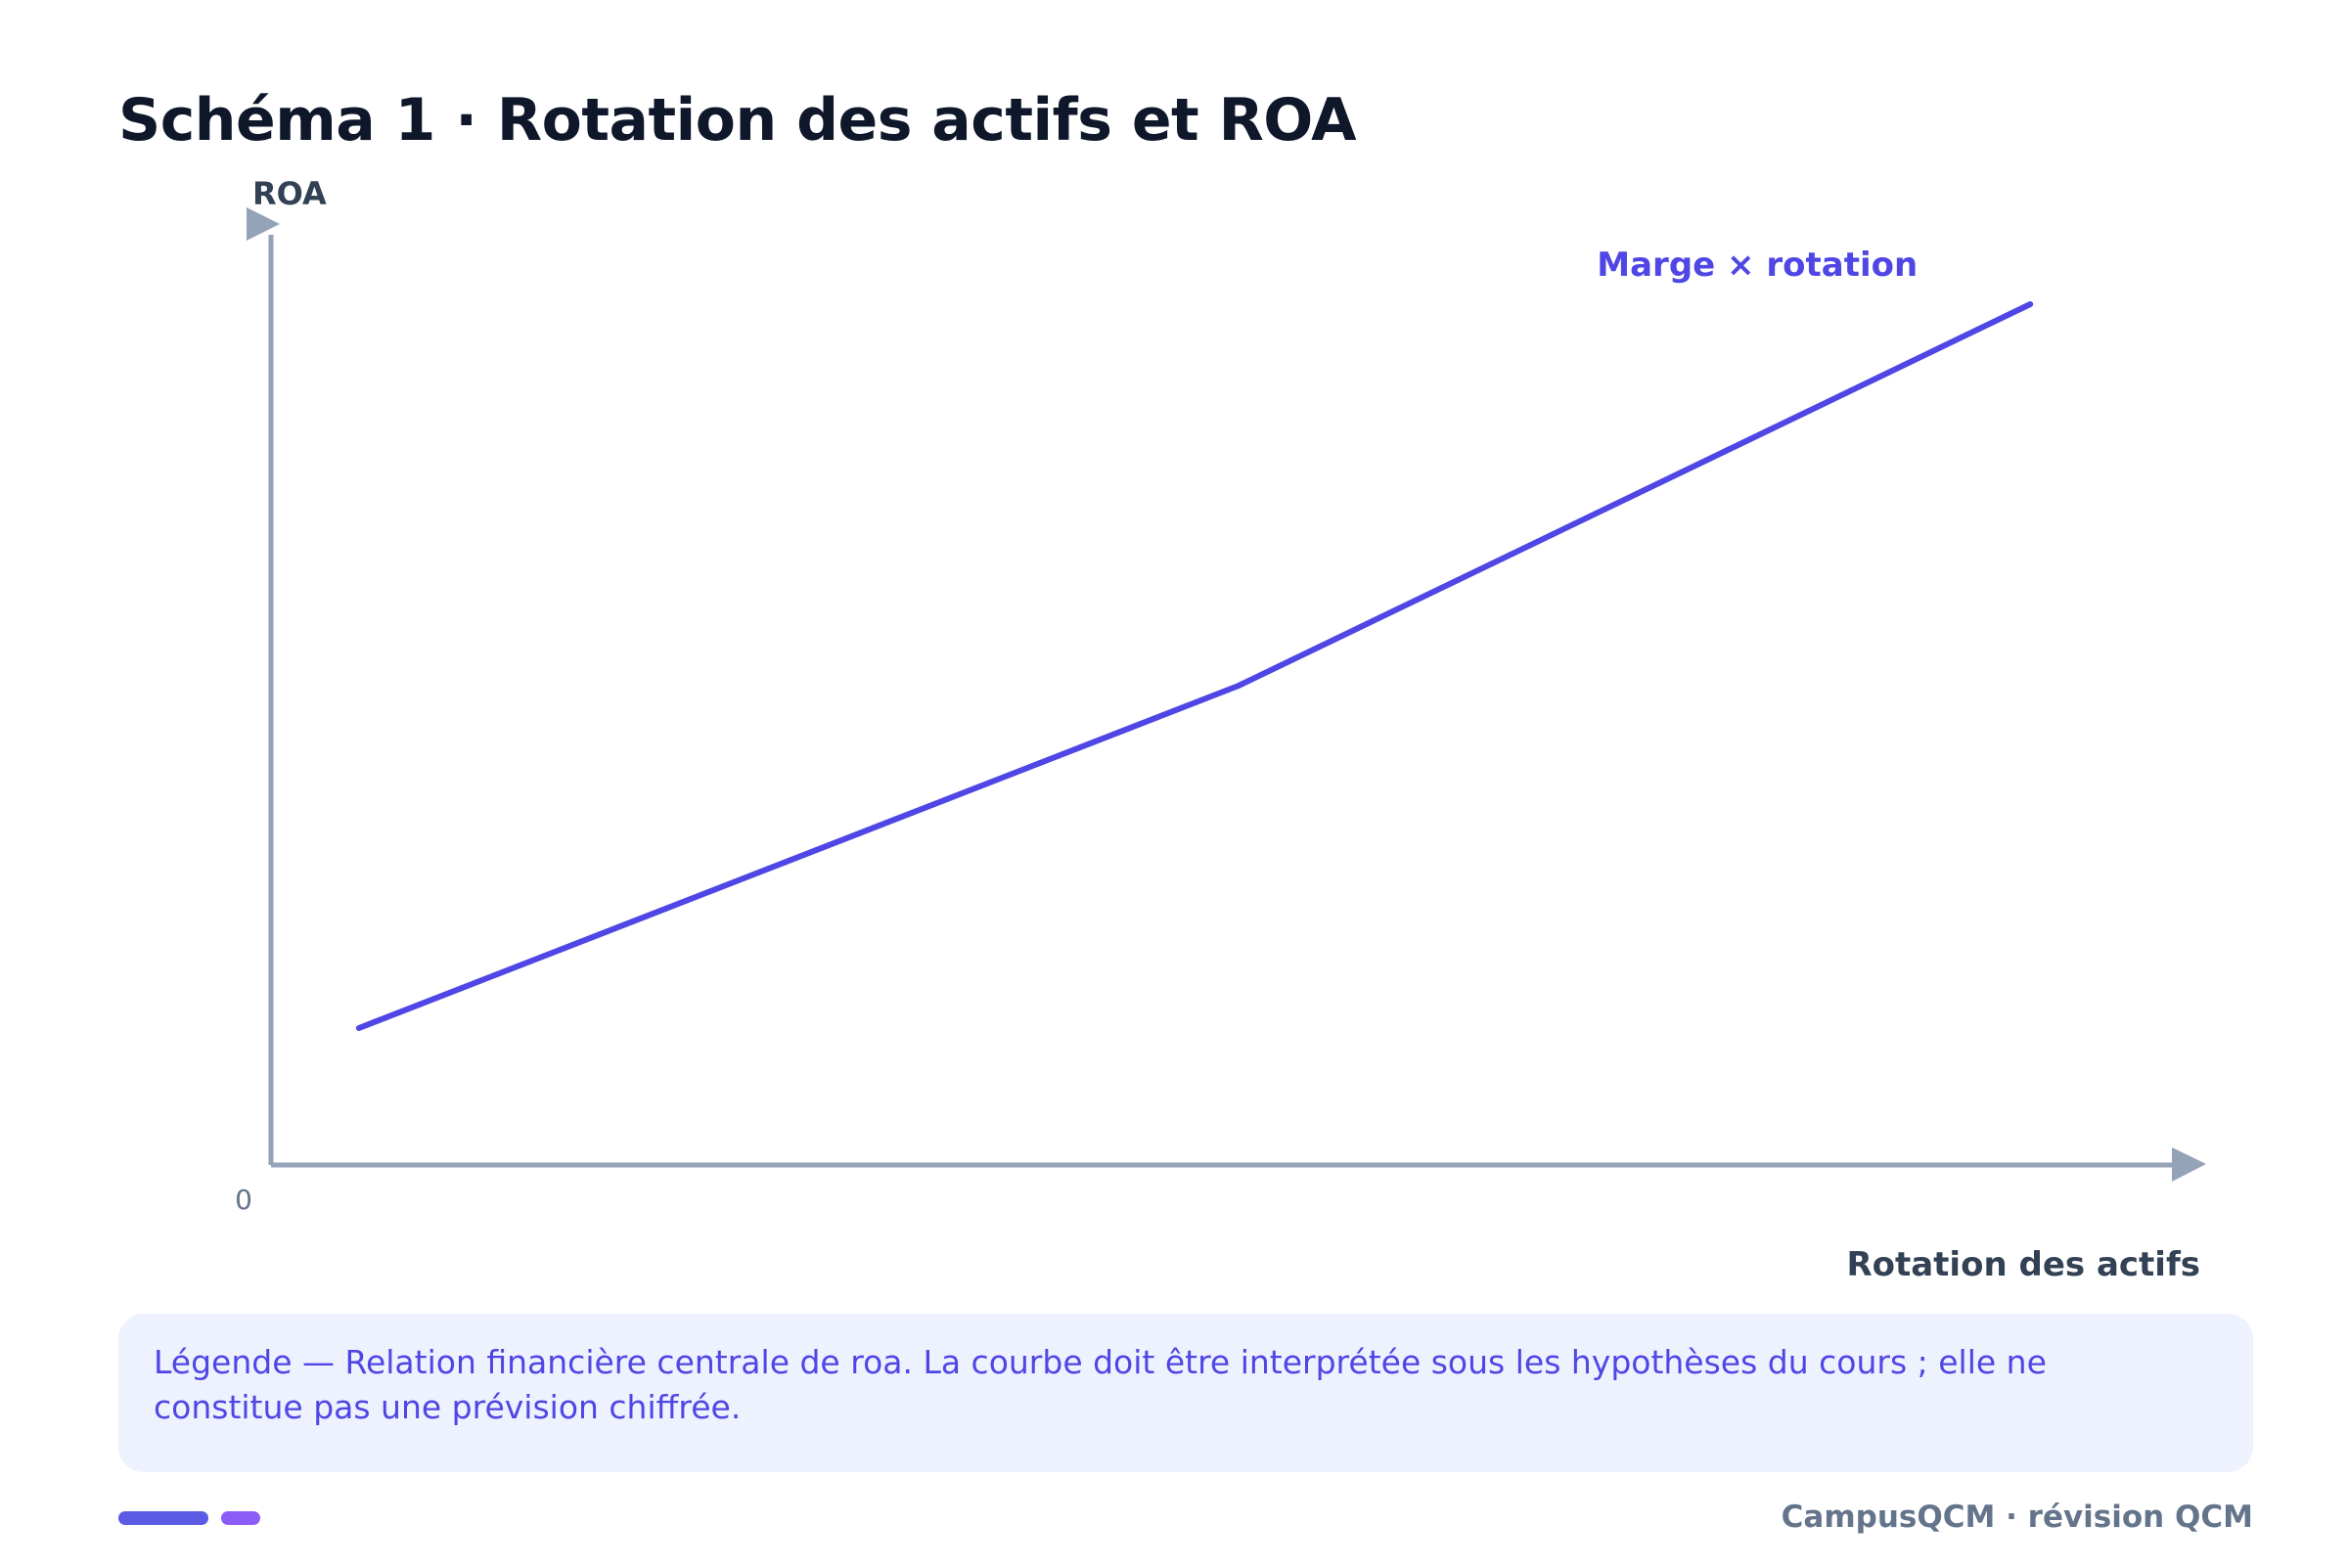  I want to click on y-axis-arrow-icon, so click(263, 224).